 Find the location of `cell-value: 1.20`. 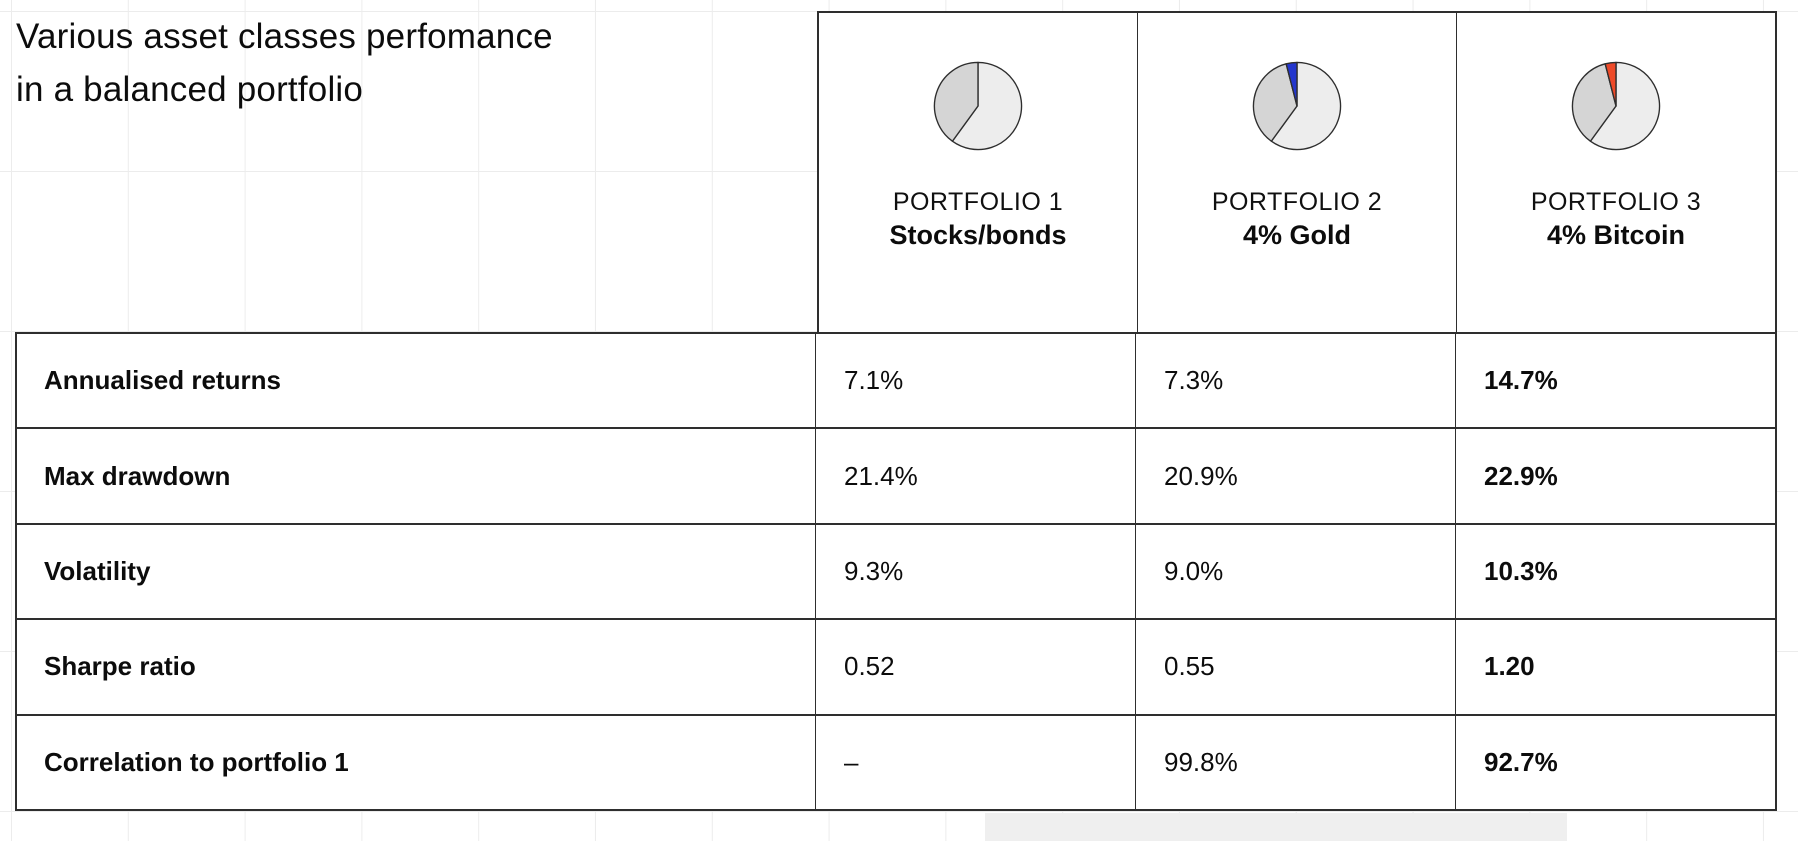

cell-value: 1.20 is located at coordinates (1615, 667).